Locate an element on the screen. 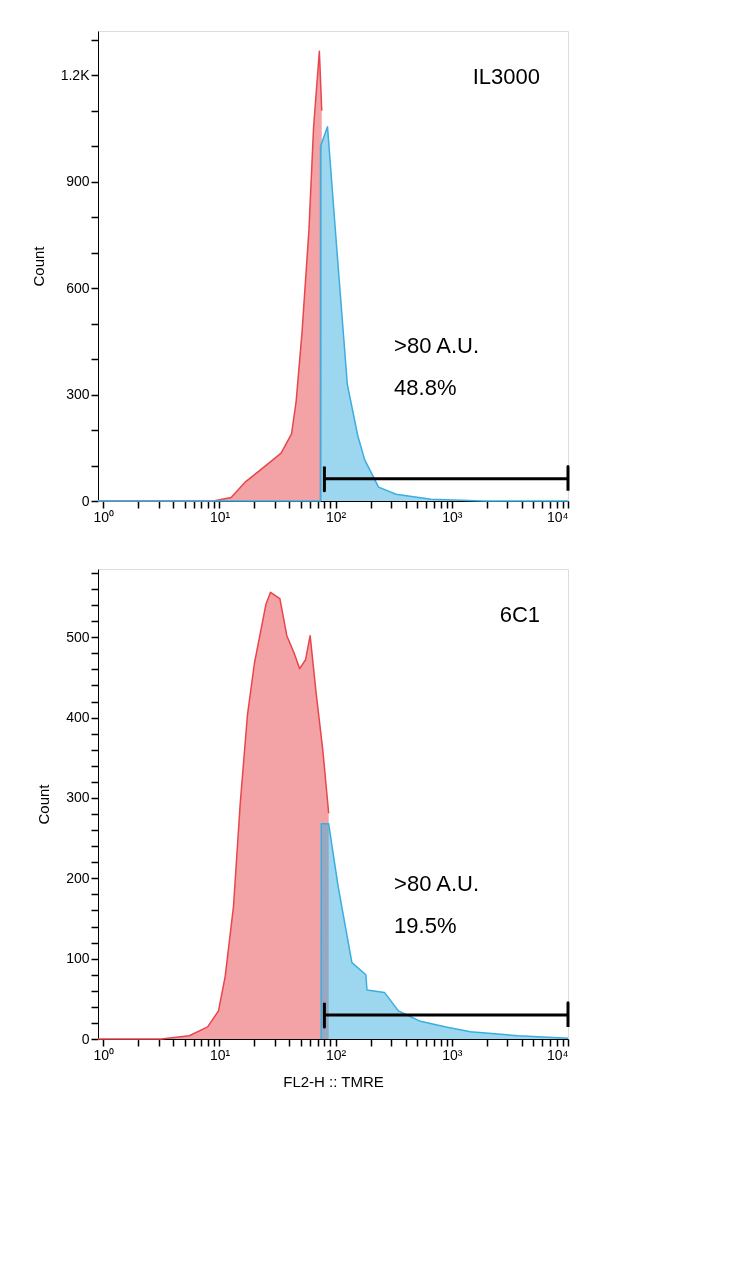  y-tick-label: 400 is located at coordinates (78, 717).